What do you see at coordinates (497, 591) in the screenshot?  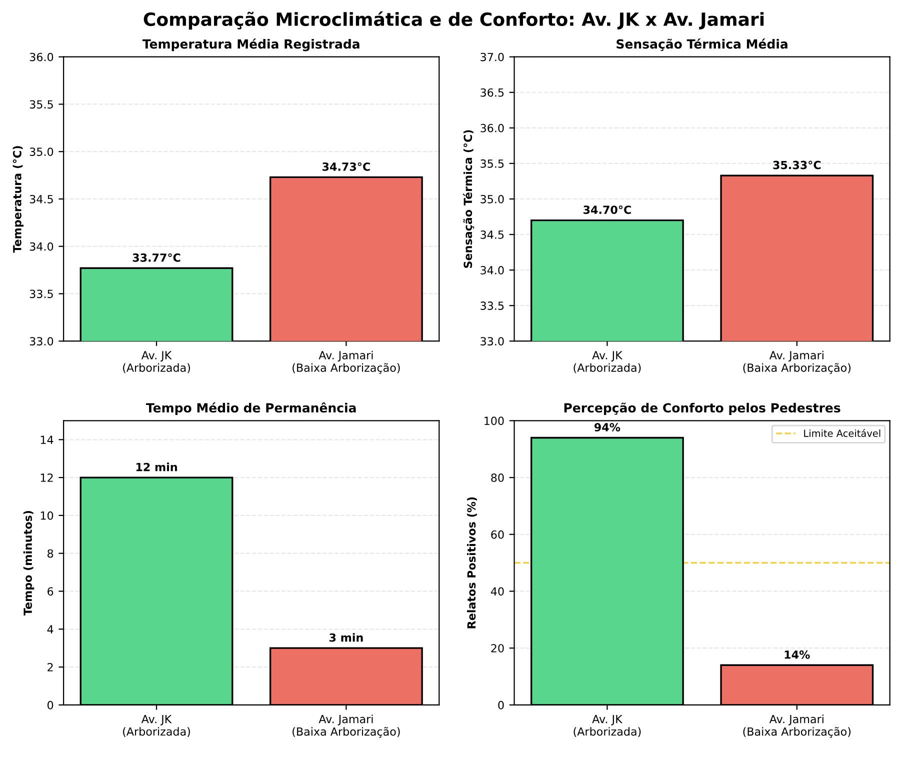 I see `y-tick-label: 40` at bounding box center [497, 591].